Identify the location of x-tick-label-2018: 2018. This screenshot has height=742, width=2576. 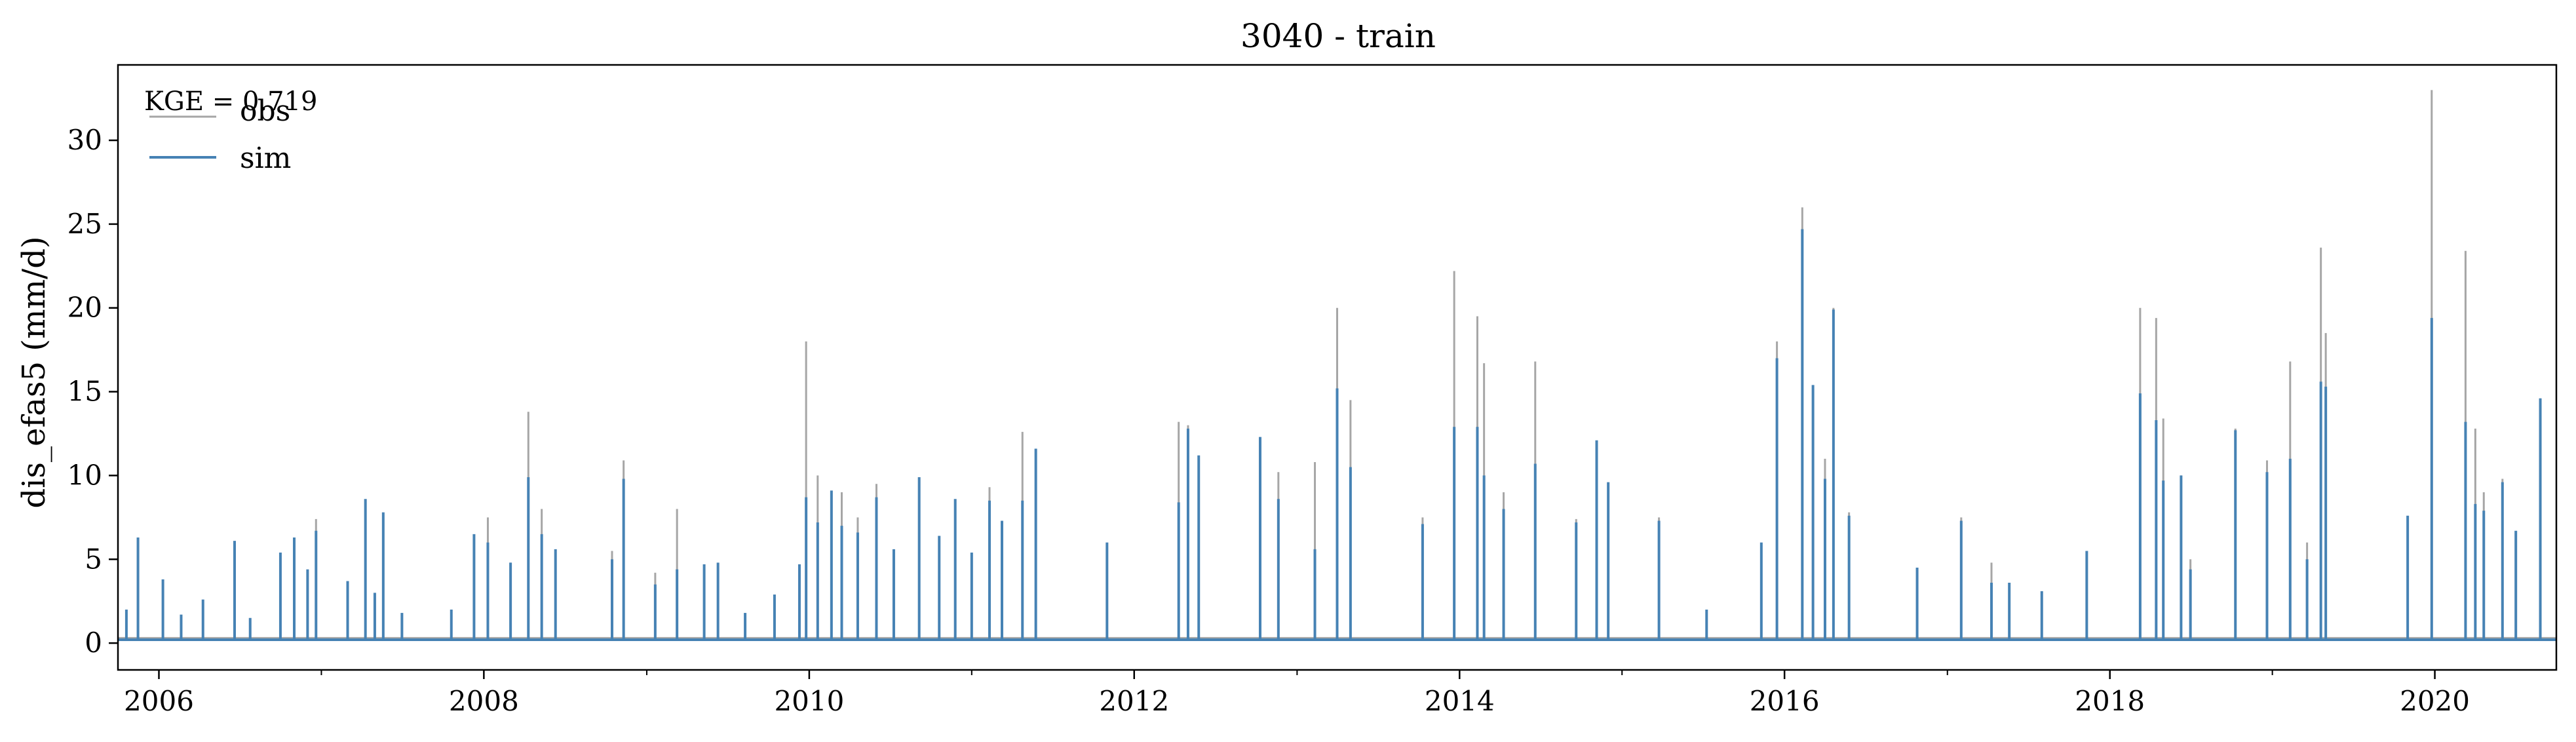
(2110, 701).